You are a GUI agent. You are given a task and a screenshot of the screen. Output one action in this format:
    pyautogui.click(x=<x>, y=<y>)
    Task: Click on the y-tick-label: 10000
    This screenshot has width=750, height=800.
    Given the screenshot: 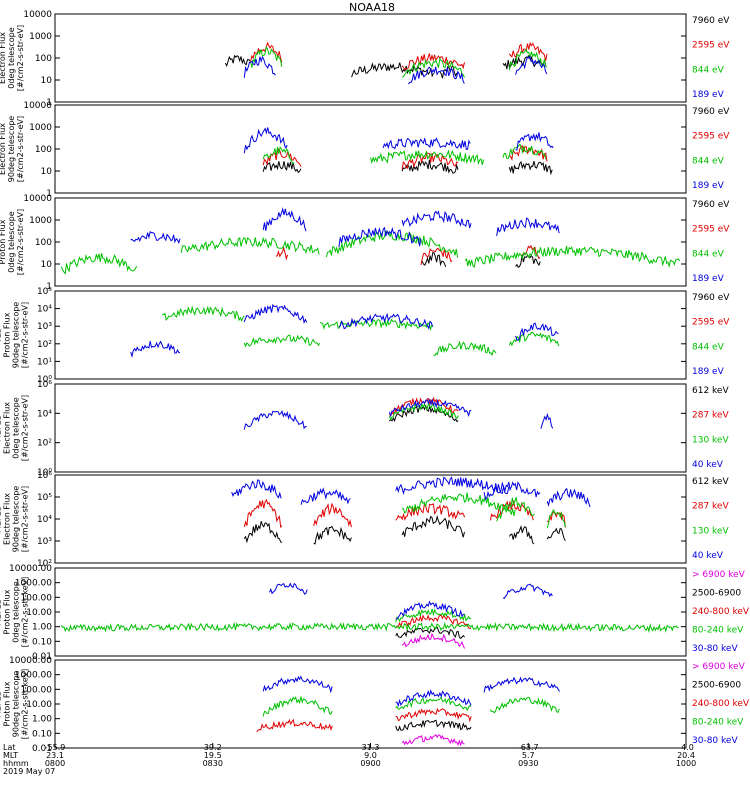 What is the action you would take?
    pyautogui.click(x=37, y=199)
    